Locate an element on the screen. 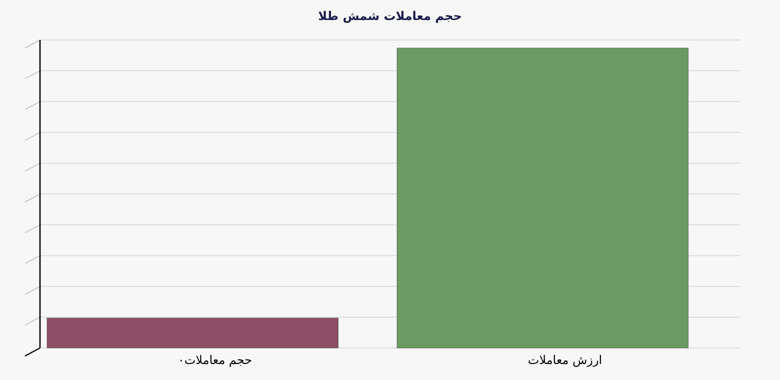 This screenshot has height=380, width=780. x-tick-label: حجم معاملات۰ is located at coordinates (215, 360).